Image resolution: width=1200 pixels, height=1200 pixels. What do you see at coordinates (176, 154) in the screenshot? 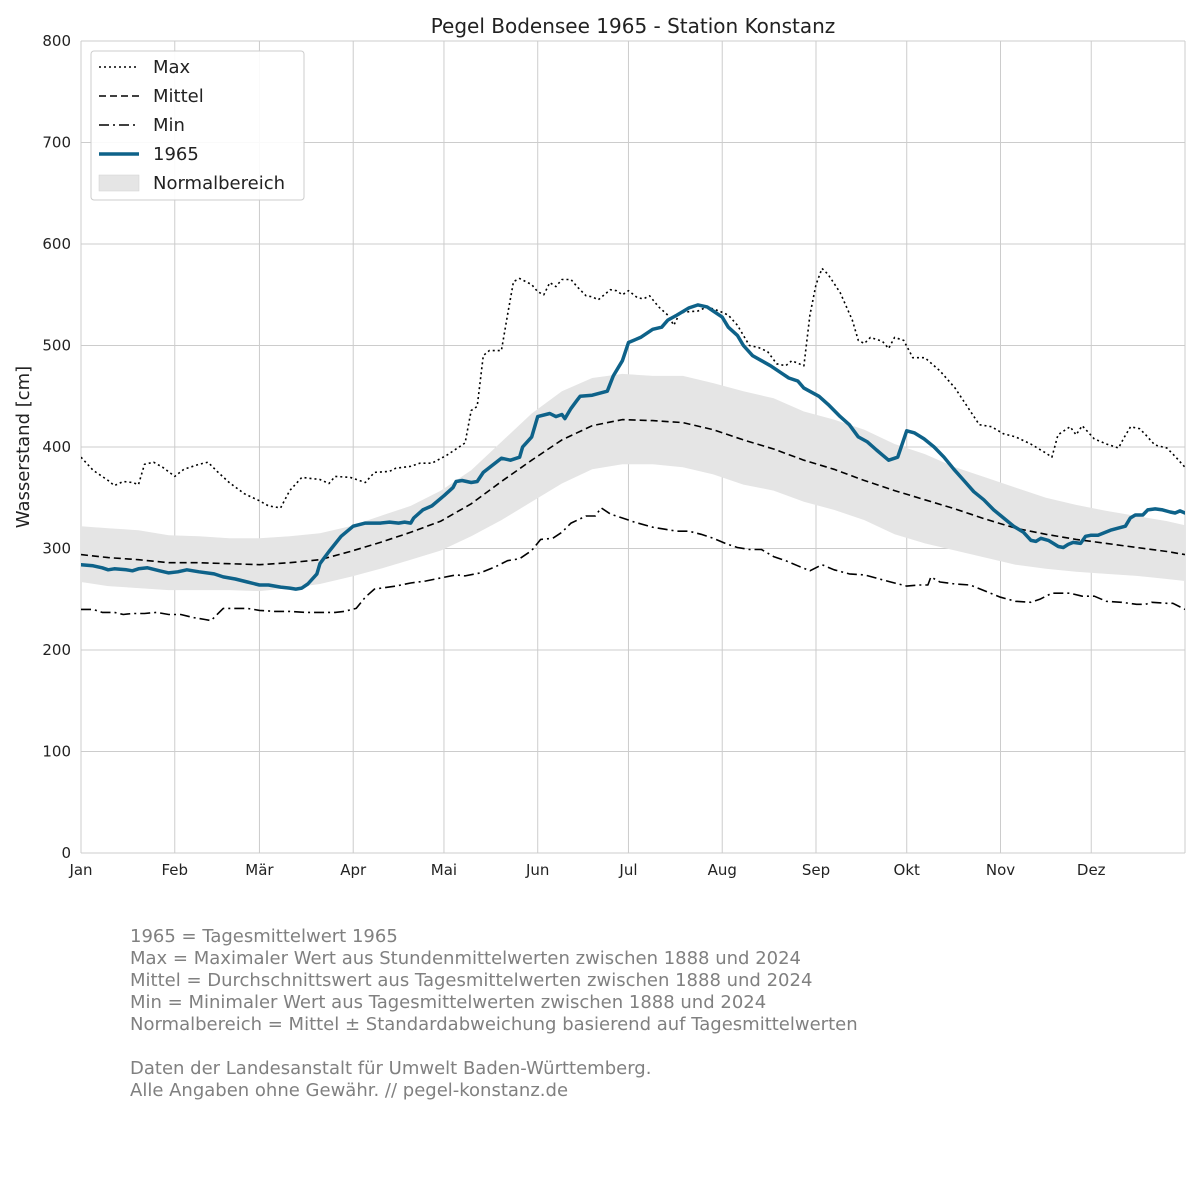
I see `year-legend-label: 1965` at bounding box center [176, 154].